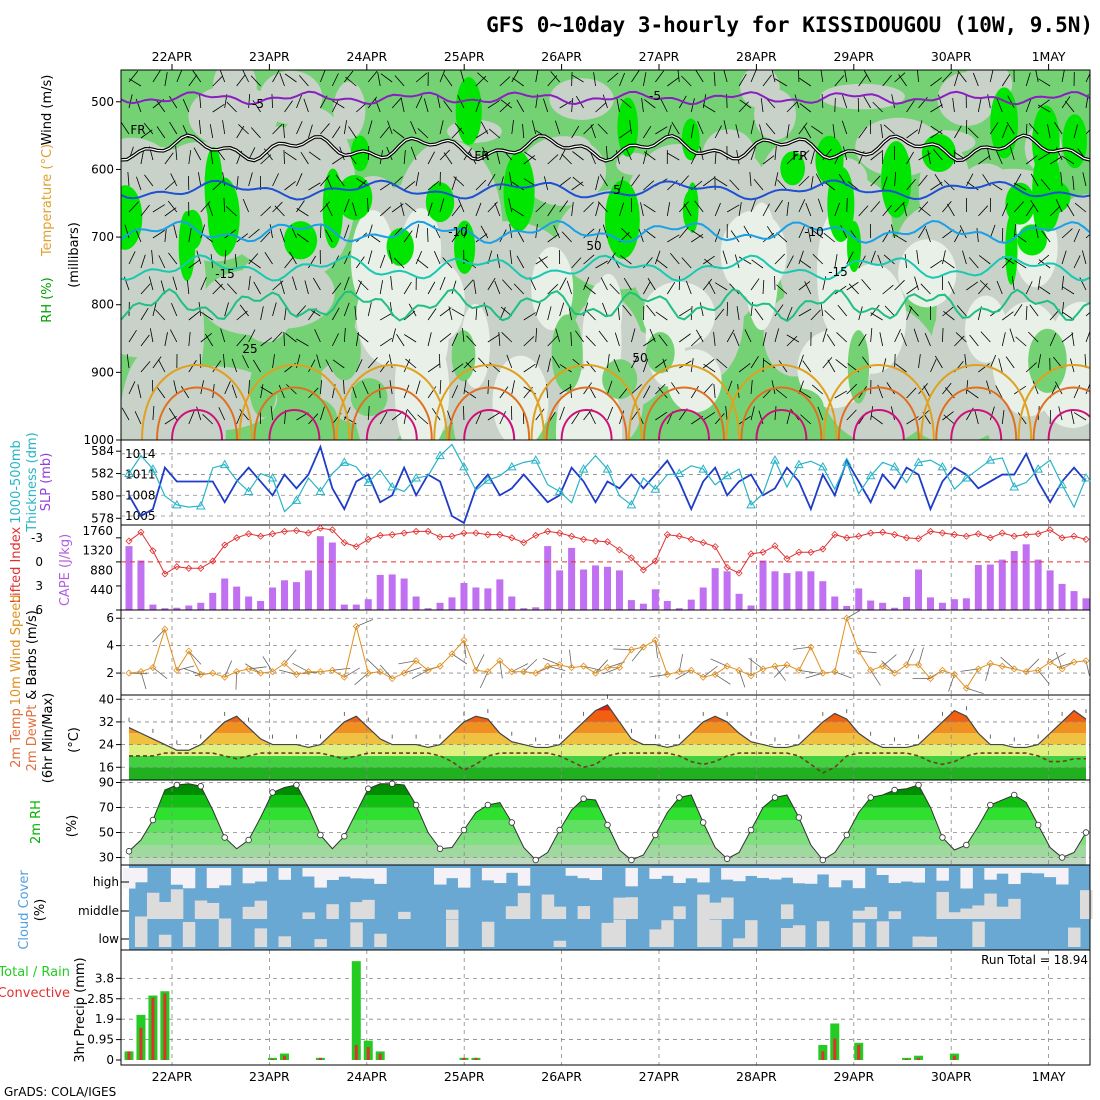 The width and height of the screenshot is (1100, 1100). What do you see at coordinates (80, 1009) in the screenshot?
I see `precip-axis-label: 3hr Precip (mm)` at bounding box center [80, 1009].